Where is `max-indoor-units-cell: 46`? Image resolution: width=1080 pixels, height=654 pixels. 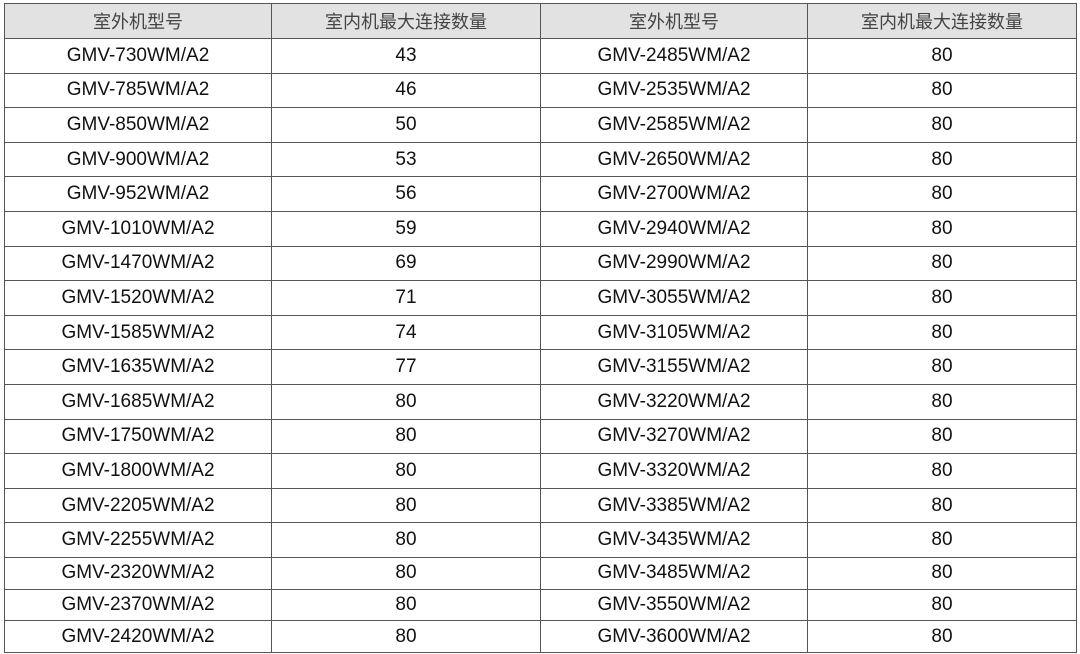 max-indoor-units-cell: 46 is located at coordinates (406, 90).